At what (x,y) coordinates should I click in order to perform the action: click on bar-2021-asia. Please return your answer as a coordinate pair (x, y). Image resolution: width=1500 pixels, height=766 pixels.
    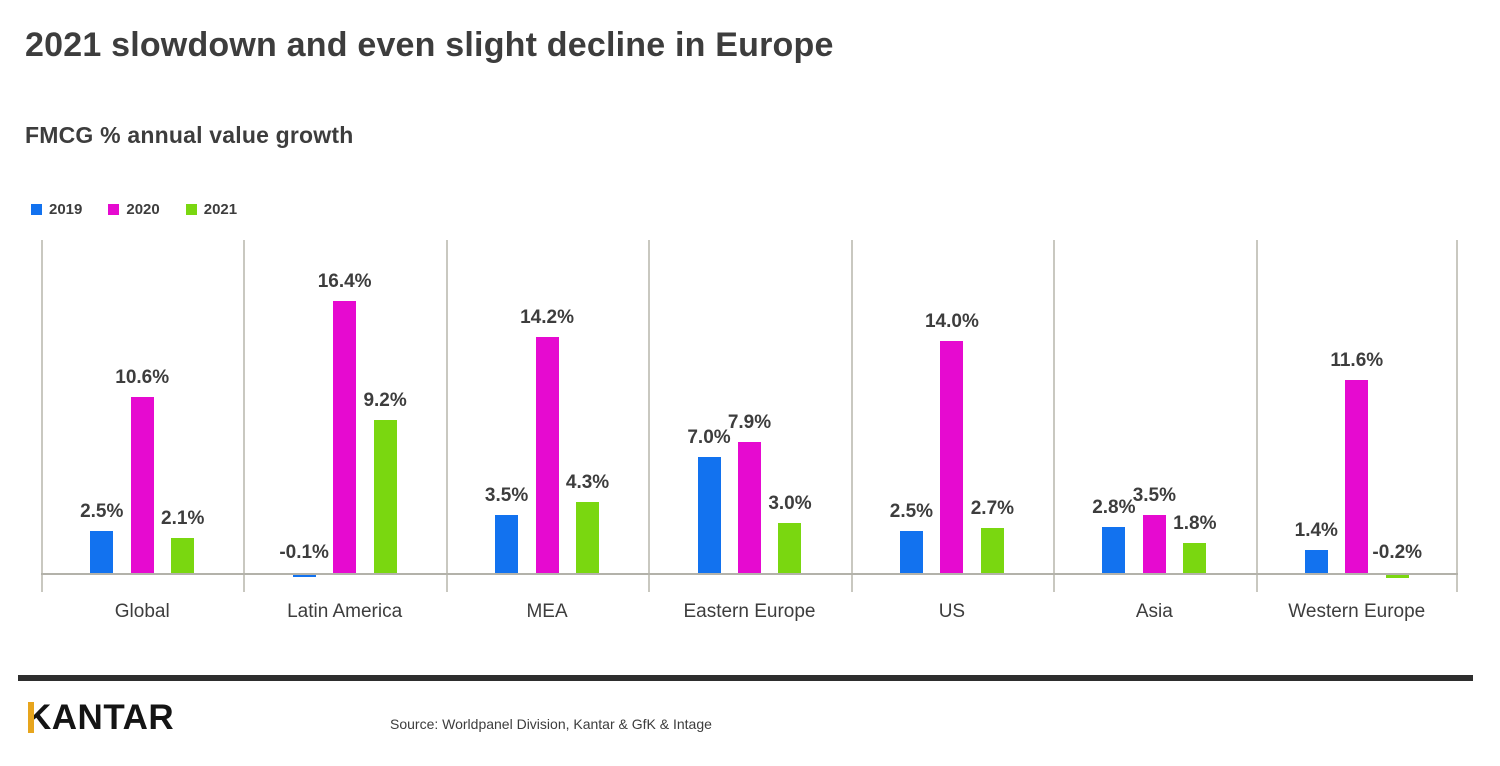
    Looking at the image, I should click on (1195, 558).